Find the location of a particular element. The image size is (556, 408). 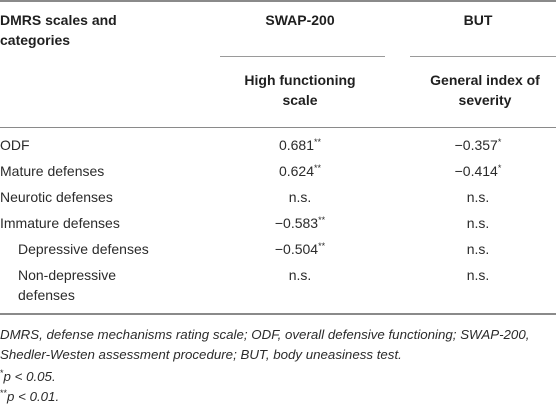

row-swap-value: −0.504** is located at coordinates (300, 249).